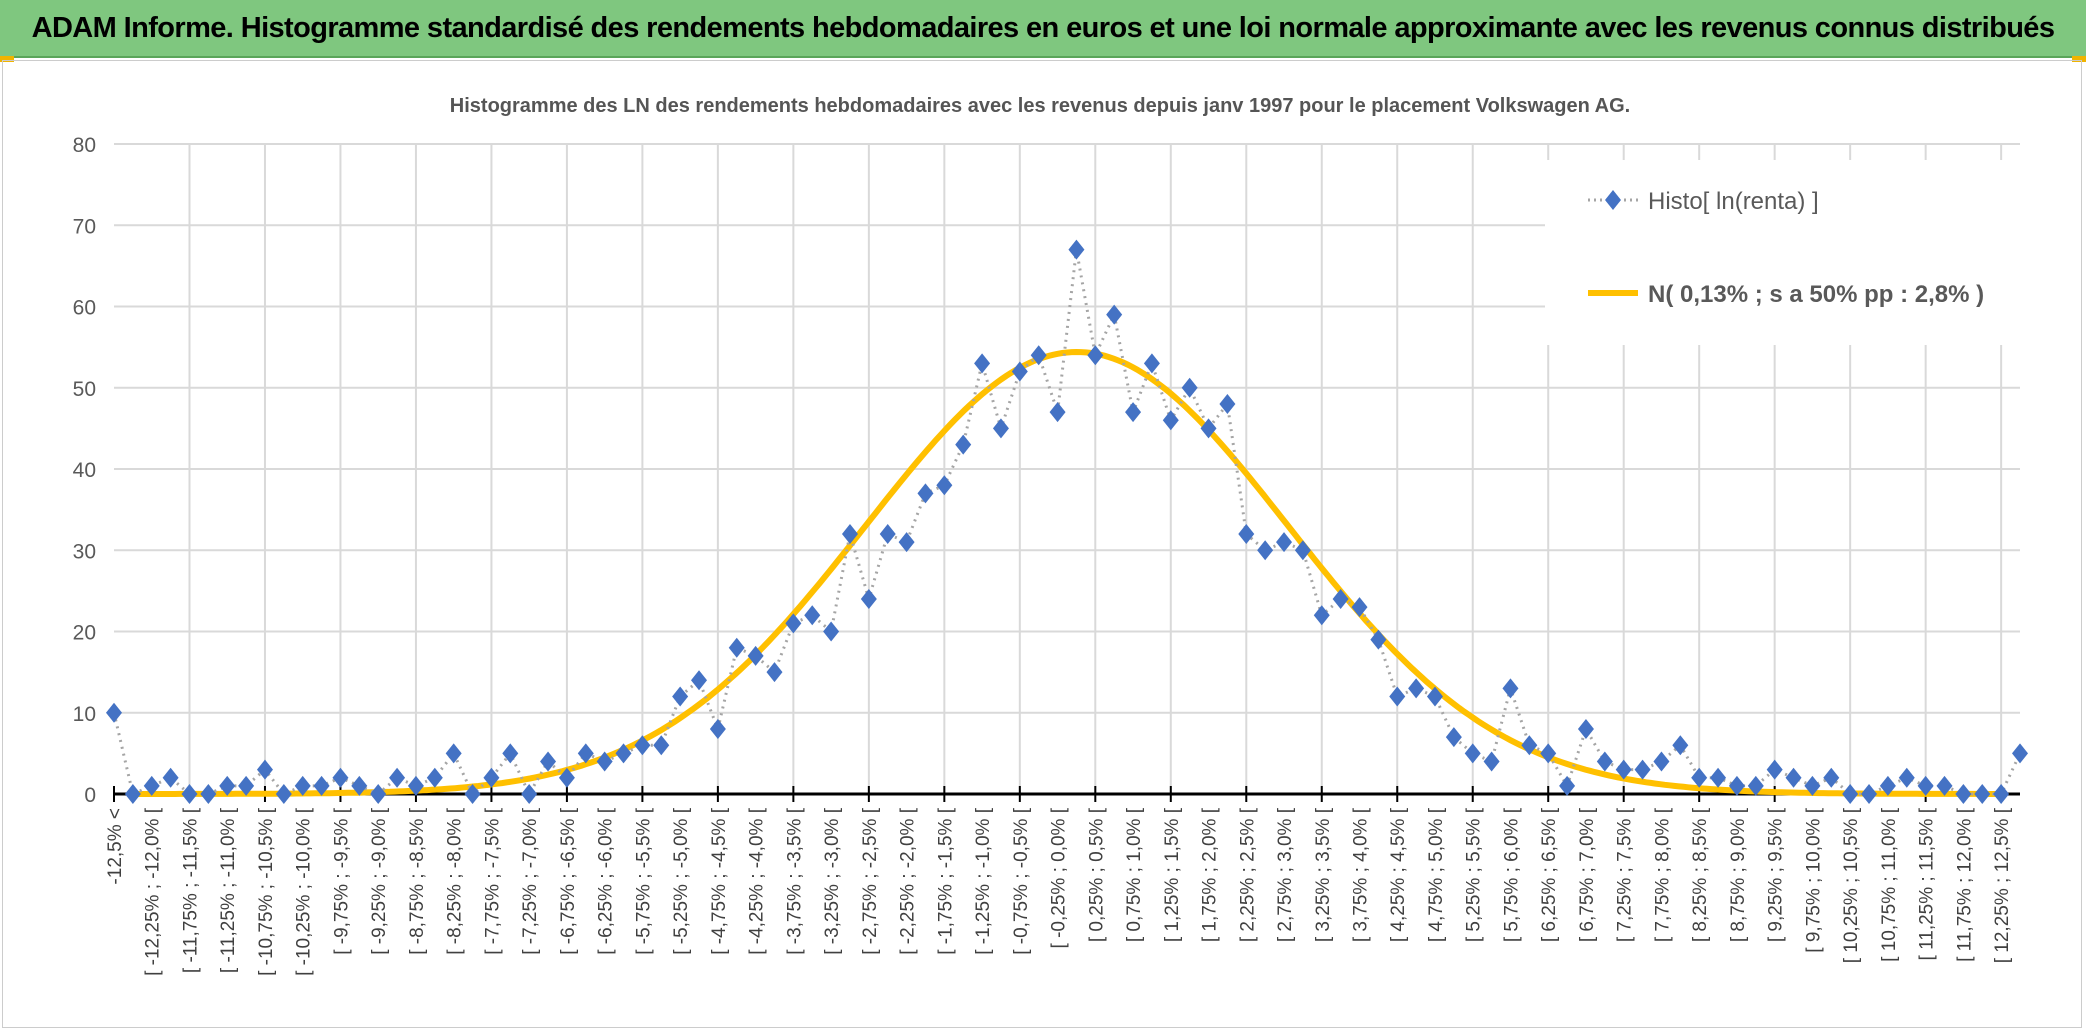 This screenshot has width=2086, height=1032. I want to click on x-tick-label: [ 11,25% ; 11,5% [, so click(1927, 883).